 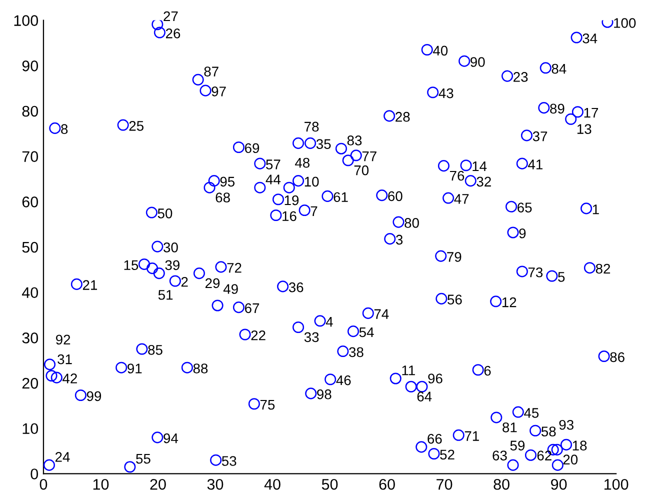 I want to click on y-tick-label: 20, so click(x=30, y=383).